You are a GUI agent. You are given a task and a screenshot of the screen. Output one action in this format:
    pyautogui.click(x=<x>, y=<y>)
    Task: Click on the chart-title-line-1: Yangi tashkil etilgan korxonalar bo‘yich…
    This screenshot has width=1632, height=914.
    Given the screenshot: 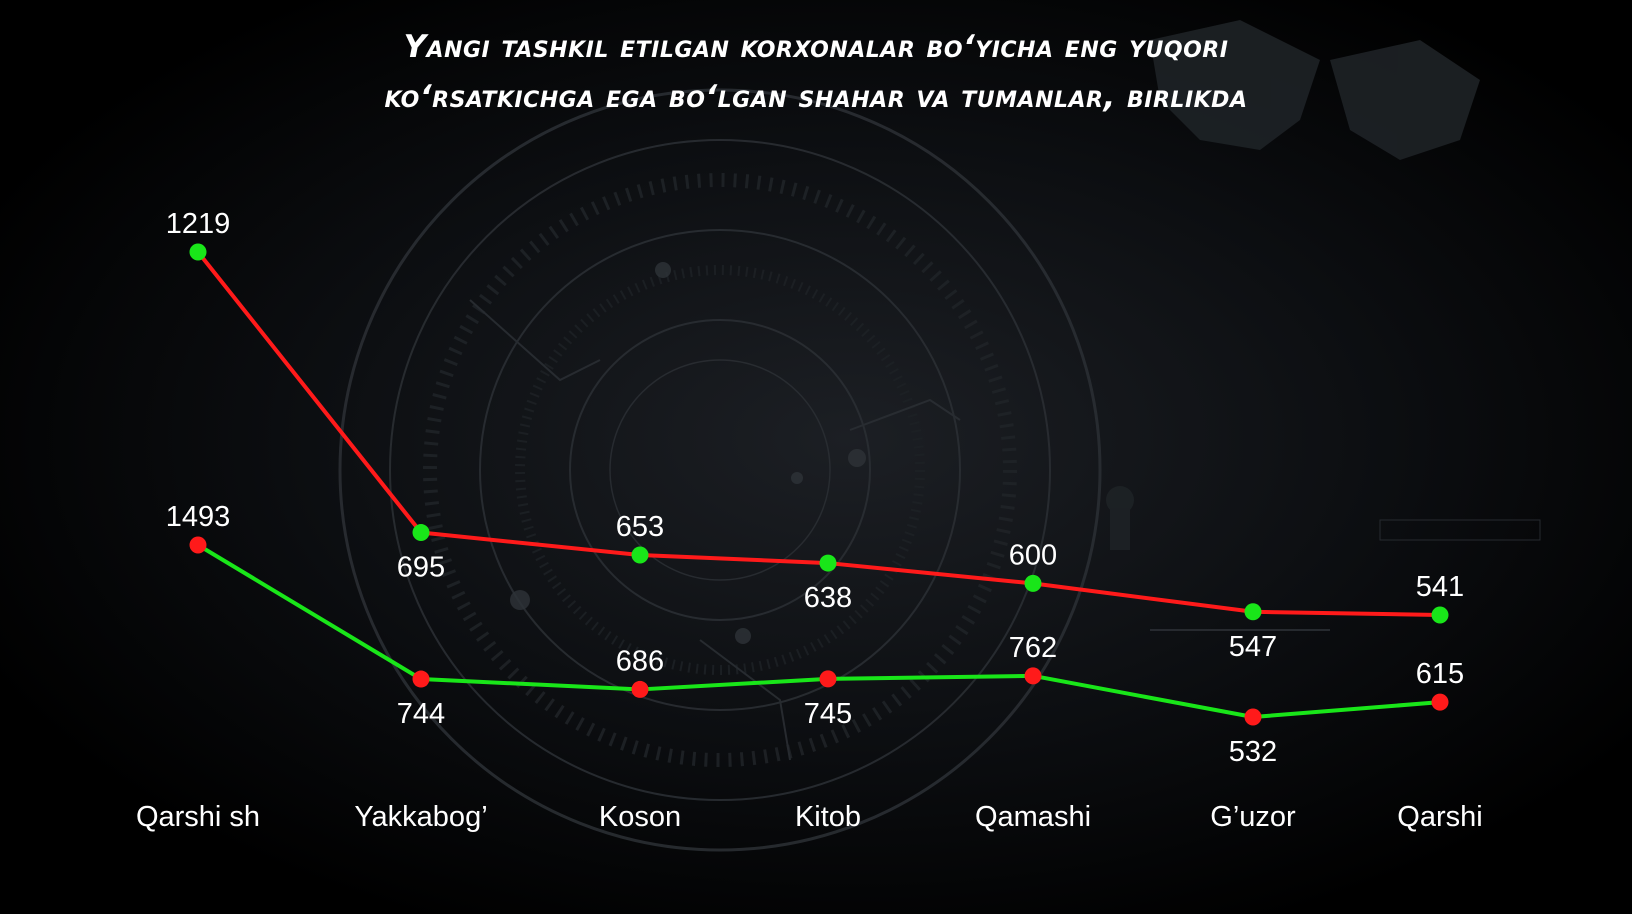 What is the action you would take?
    pyautogui.click(x=816, y=47)
    